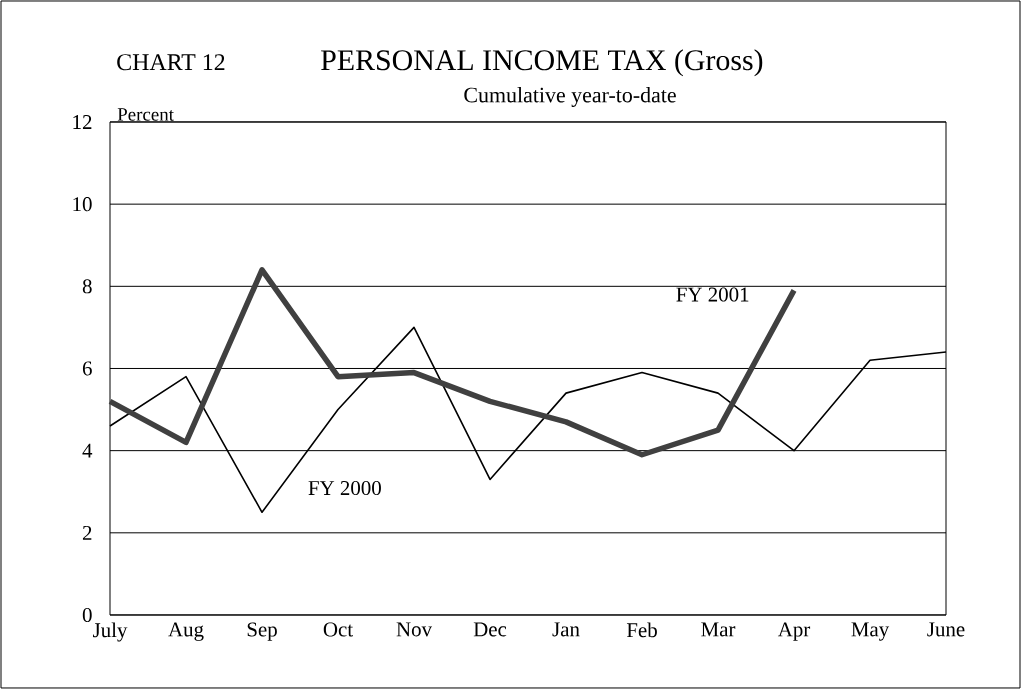 The height and width of the screenshot is (689, 1021). What do you see at coordinates (82, 204) in the screenshot?
I see `y-tick-label: 10` at bounding box center [82, 204].